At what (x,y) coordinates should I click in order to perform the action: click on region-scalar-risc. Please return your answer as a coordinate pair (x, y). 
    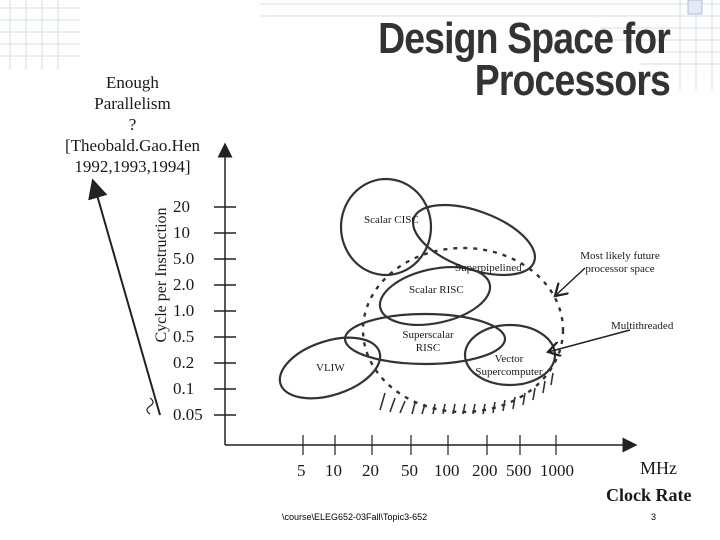
    Looking at the image, I should click on (435, 296).